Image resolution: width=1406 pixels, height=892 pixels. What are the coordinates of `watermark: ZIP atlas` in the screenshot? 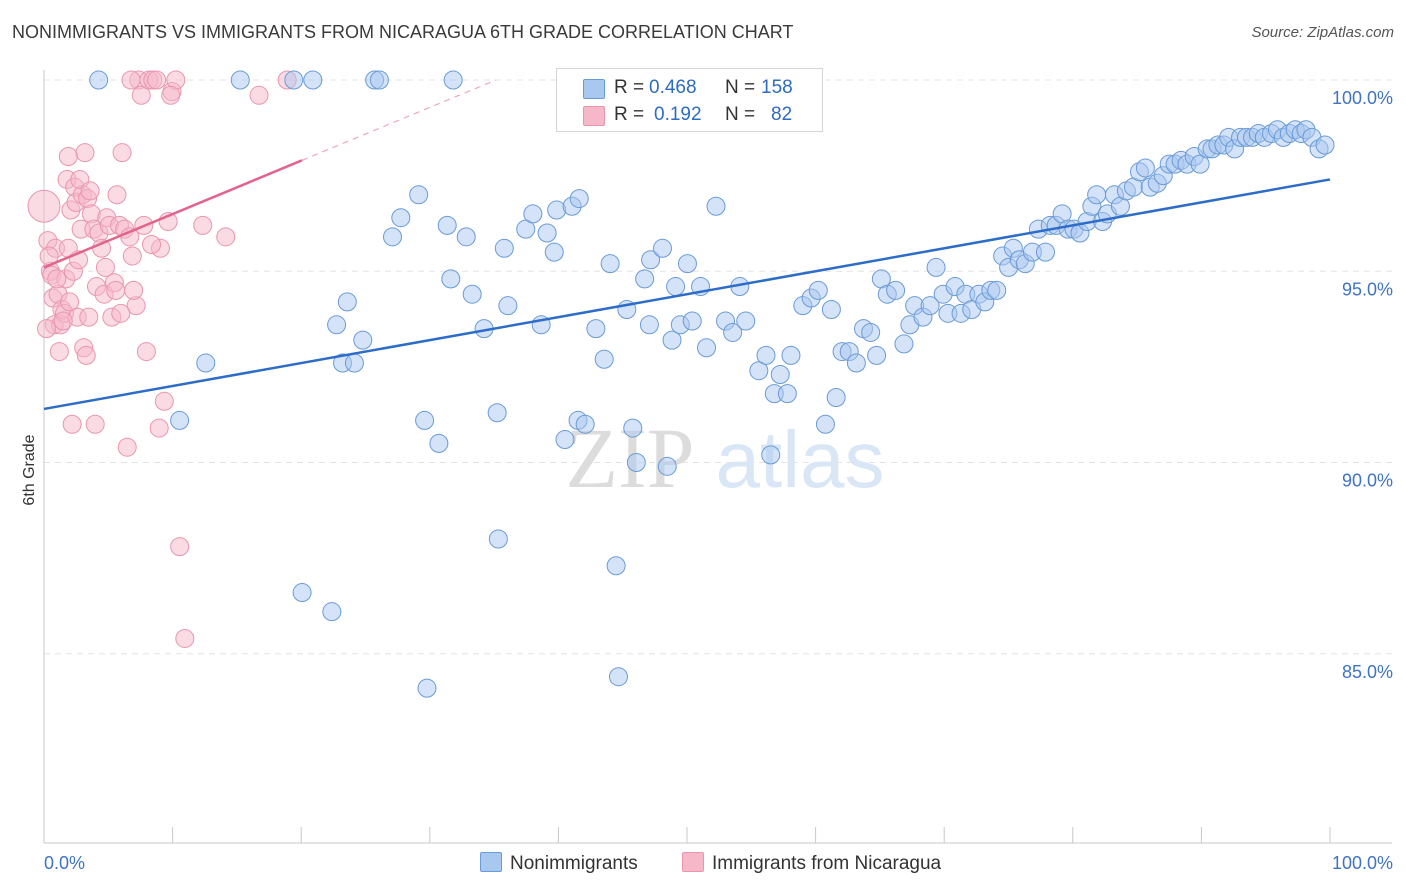 It's located at (725, 458).